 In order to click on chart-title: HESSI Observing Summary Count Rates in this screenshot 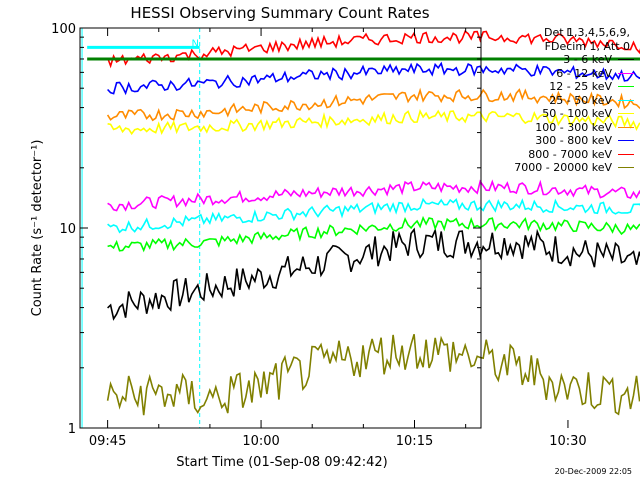, I will do `click(279, 13)`.